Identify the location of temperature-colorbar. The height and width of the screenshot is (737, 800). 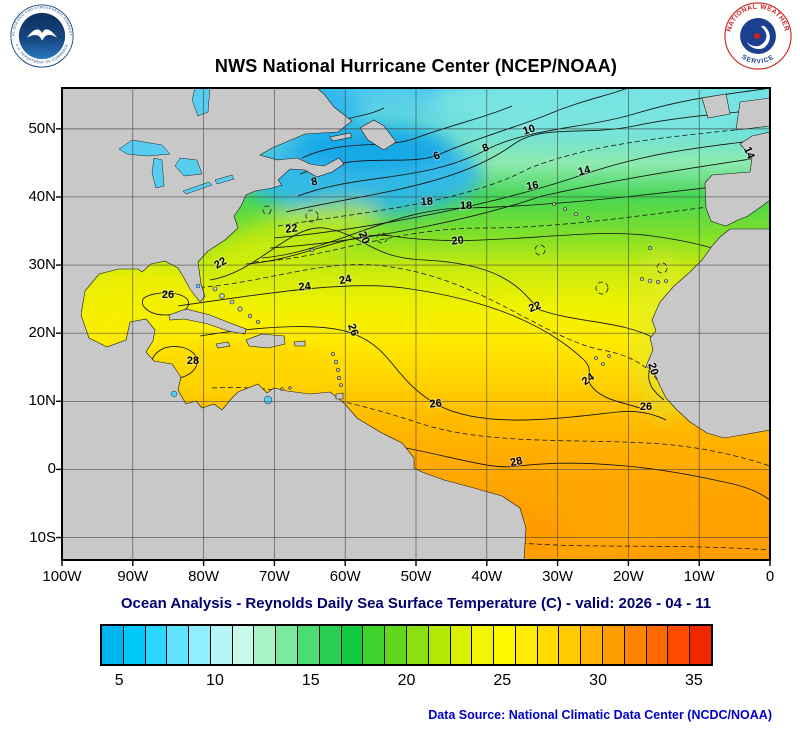
(406, 645).